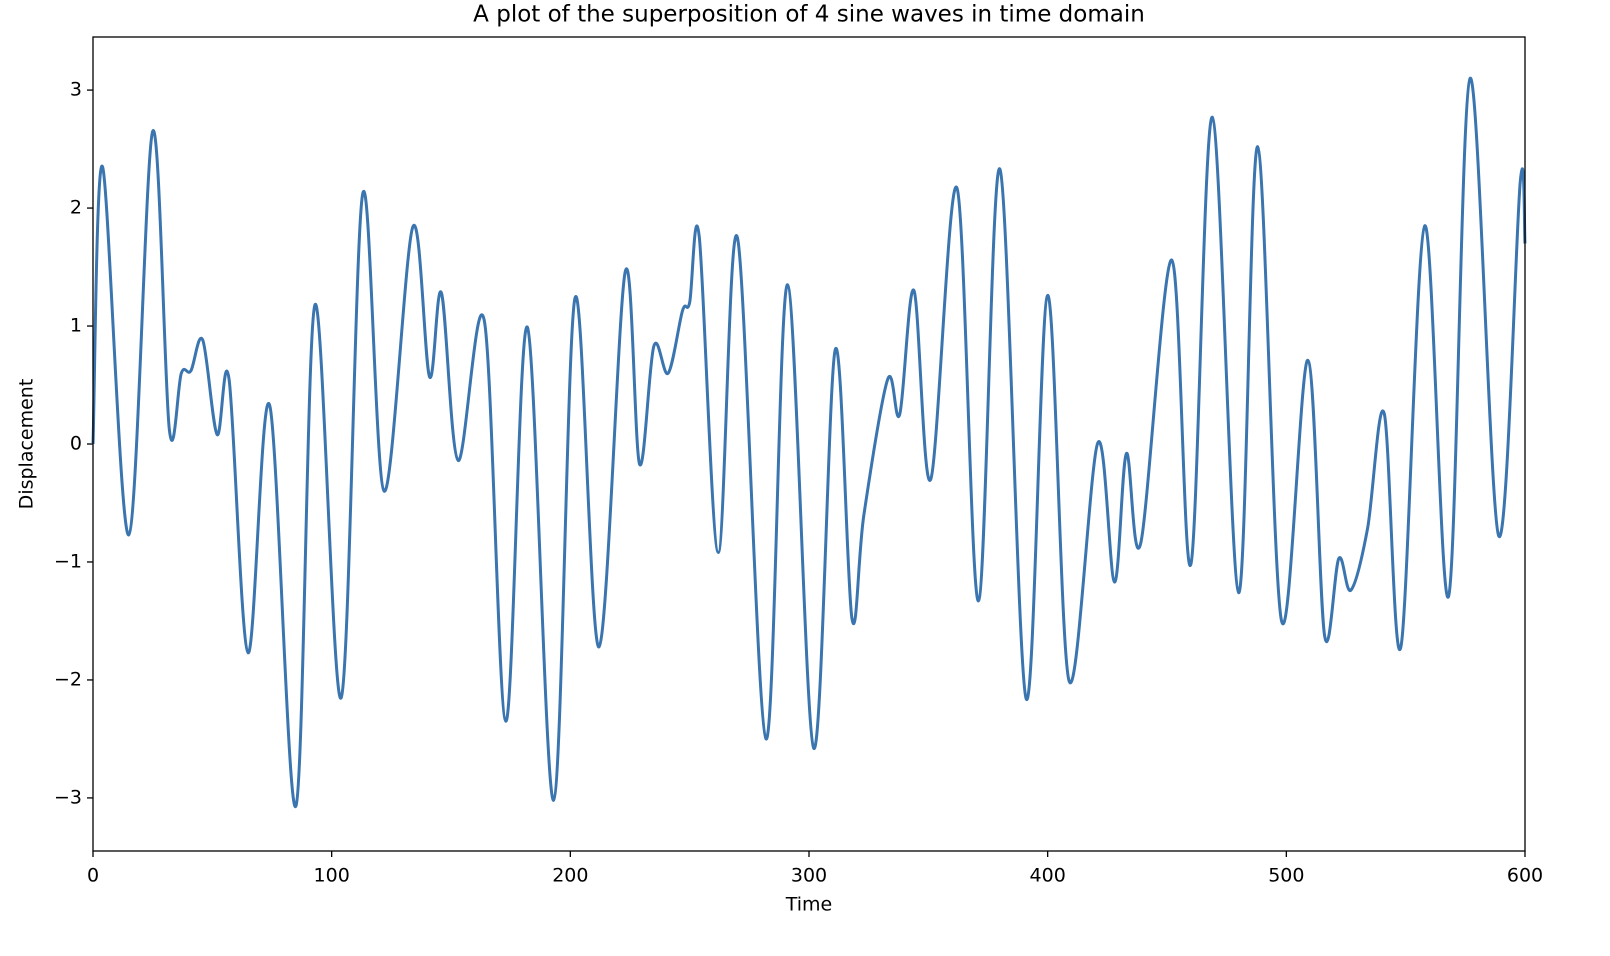  What do you see at coordinates (809, 876) in the screenshot?
I see `x-tick-label: 300` at bounding box center [809, 876].